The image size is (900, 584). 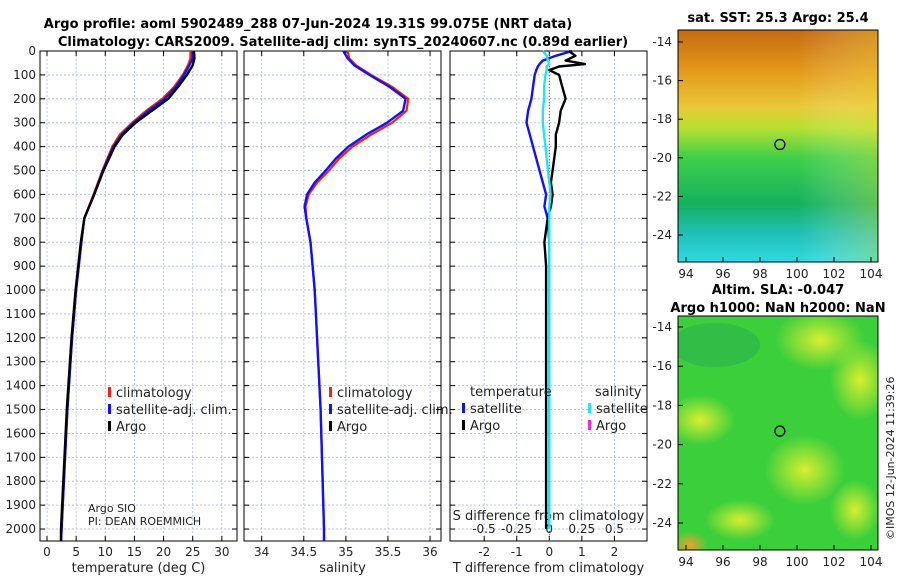 What do you see at coordinates (105, 552) in the screenshot?
I see `x-tick-label: 10` at bounding box center [105, 552].